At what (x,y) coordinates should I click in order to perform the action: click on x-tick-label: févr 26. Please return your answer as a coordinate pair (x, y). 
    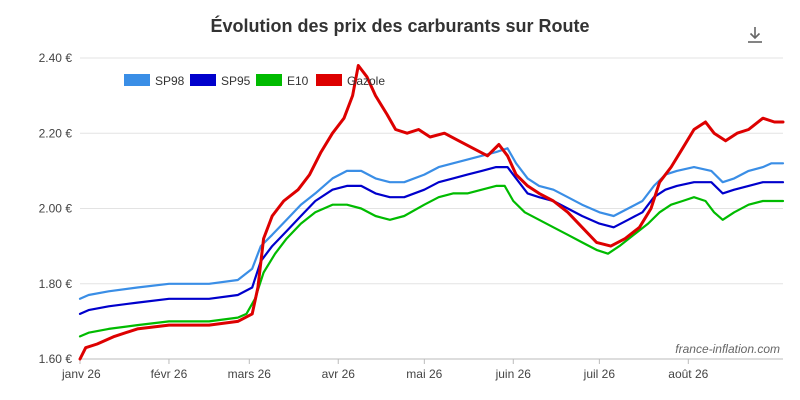
    Looking at the image, I should click on (169, 374).